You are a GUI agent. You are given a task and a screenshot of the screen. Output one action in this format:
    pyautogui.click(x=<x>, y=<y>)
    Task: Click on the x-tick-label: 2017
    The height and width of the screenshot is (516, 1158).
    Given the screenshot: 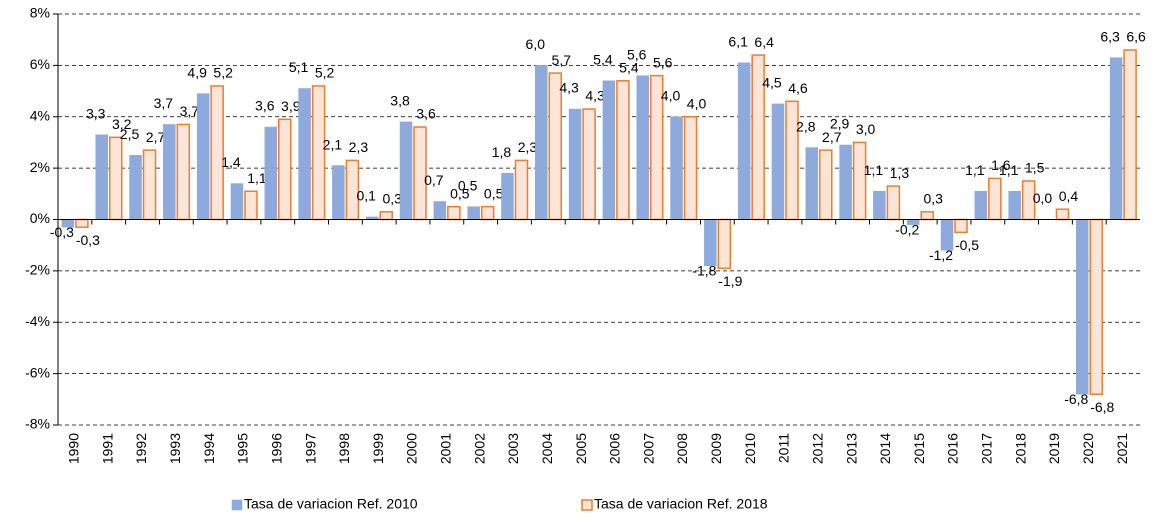 What is the action you would take?
    pyautogui.click(x=987, y=448)
    